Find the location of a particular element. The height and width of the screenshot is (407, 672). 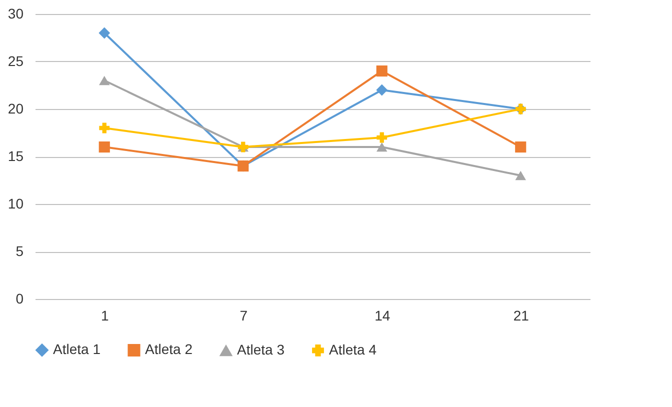

y-tick-label: 0 is located at coordinates (20, 298).